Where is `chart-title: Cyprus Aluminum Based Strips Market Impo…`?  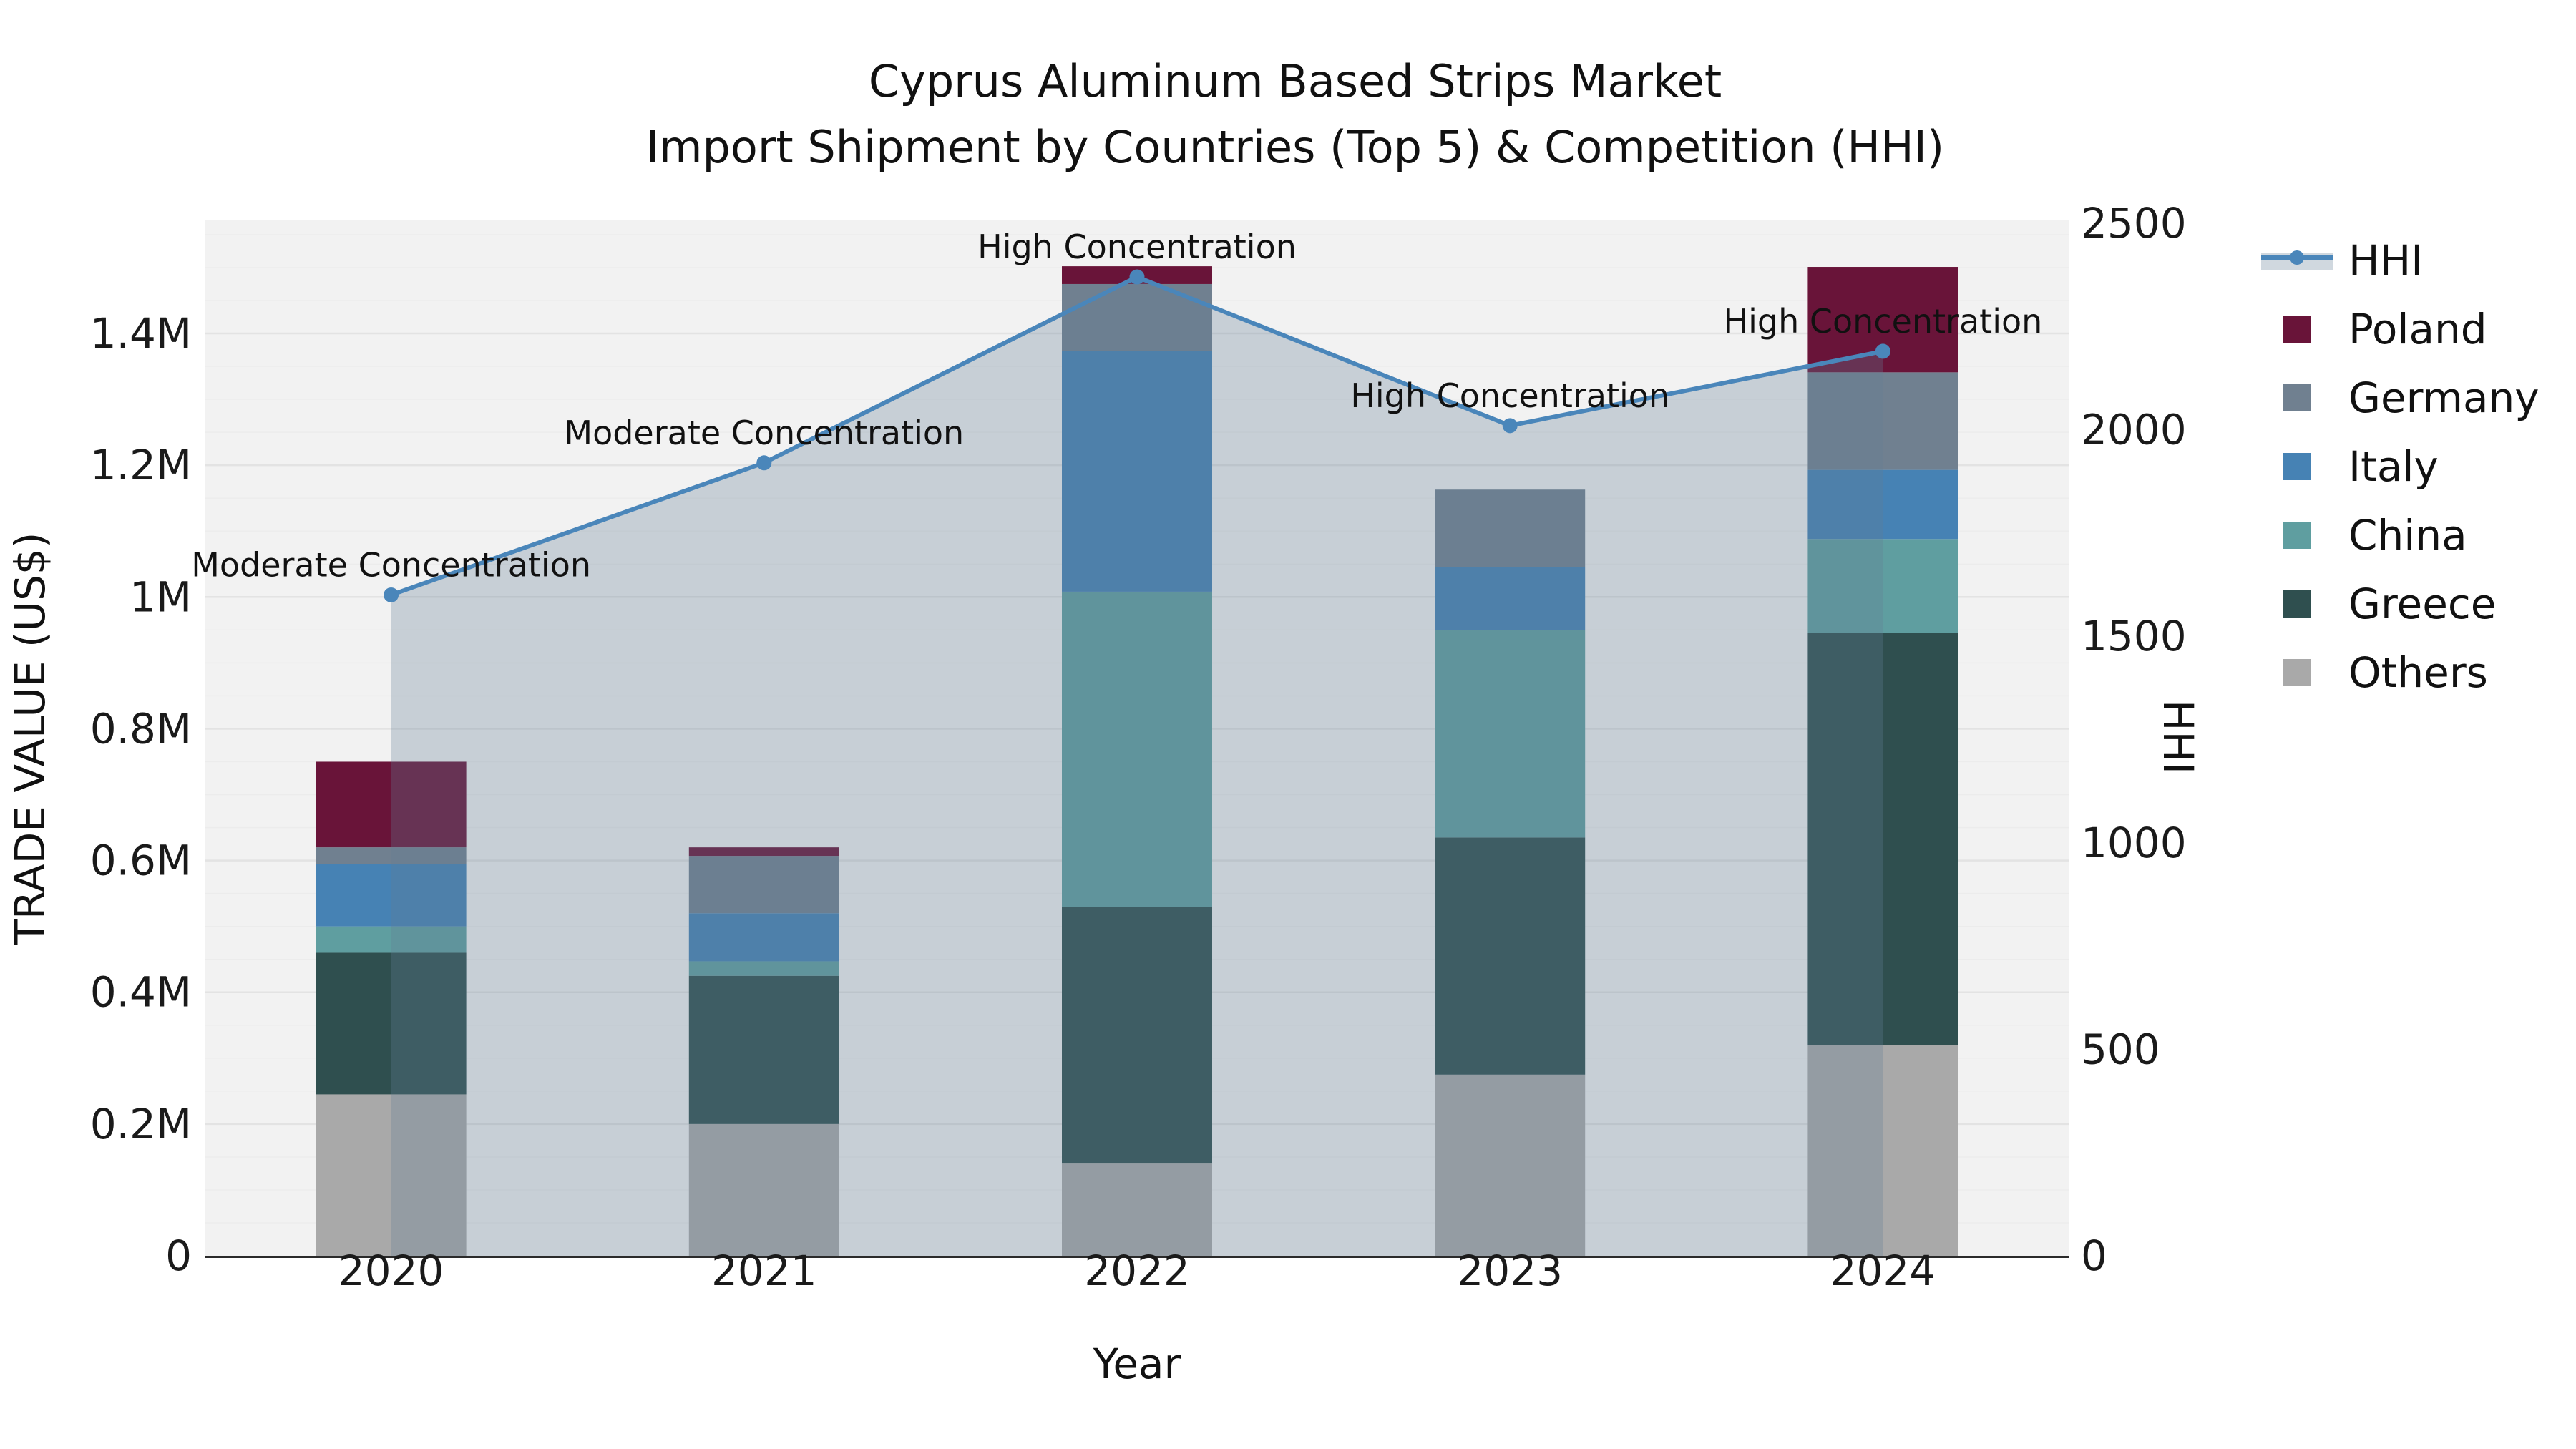 chart-title: Cyprus Aluminum Based Strips Market Impo… is located at coordinates (1291, 114).